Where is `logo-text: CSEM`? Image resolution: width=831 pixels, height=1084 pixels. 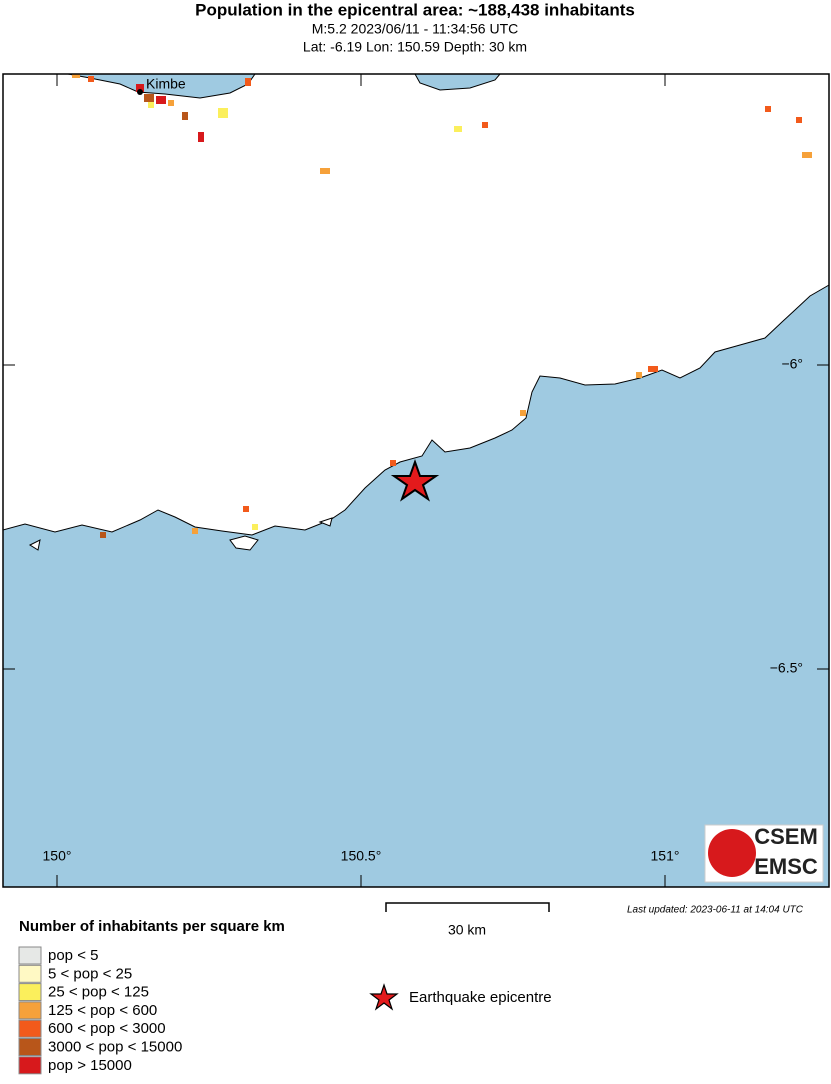 logo-text: CSEM is located at coordinates (786, 836).